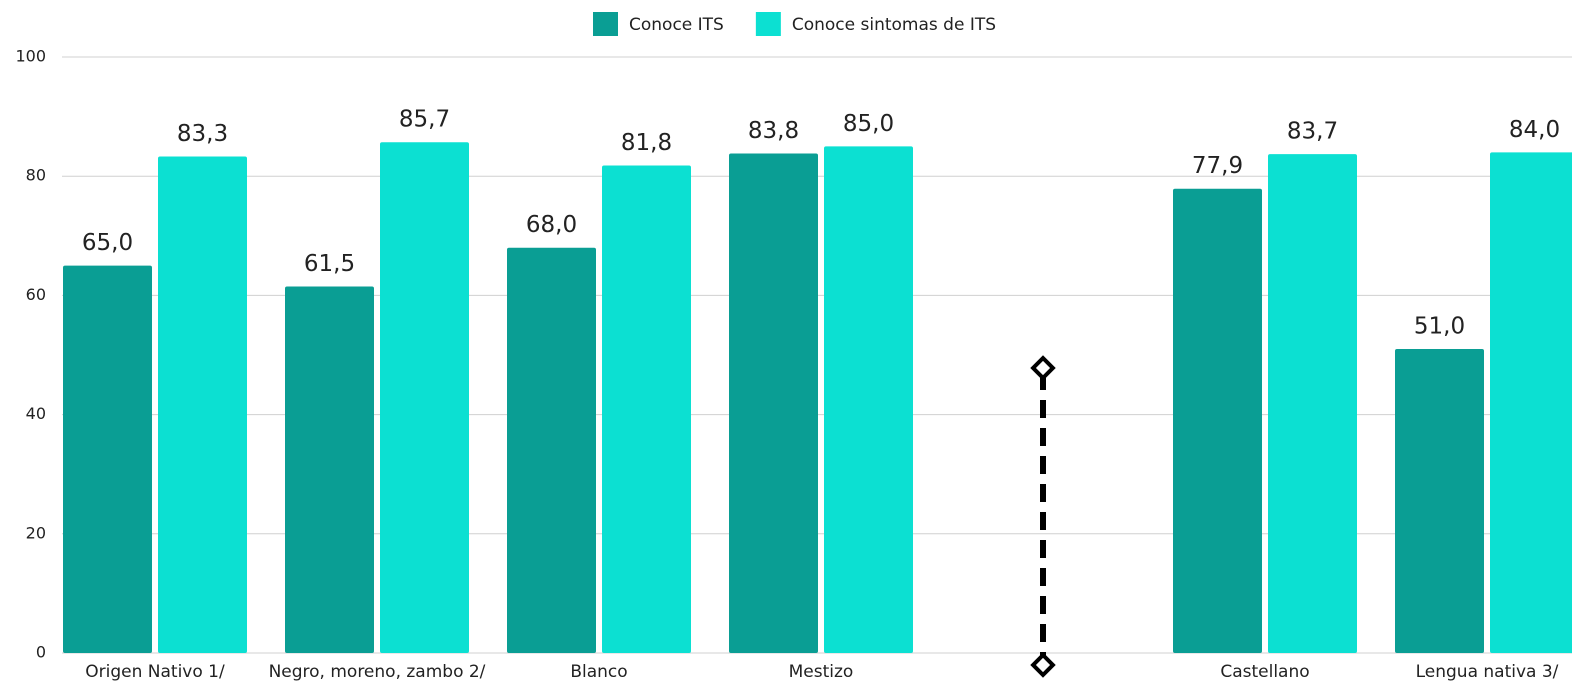 Image resolution: width=1572 pixels, height=686 pixels. What do you see at coordinates (30, 56) in the screenshot?
I see `y-tick-label: 100` at bounding box center [30, 56].